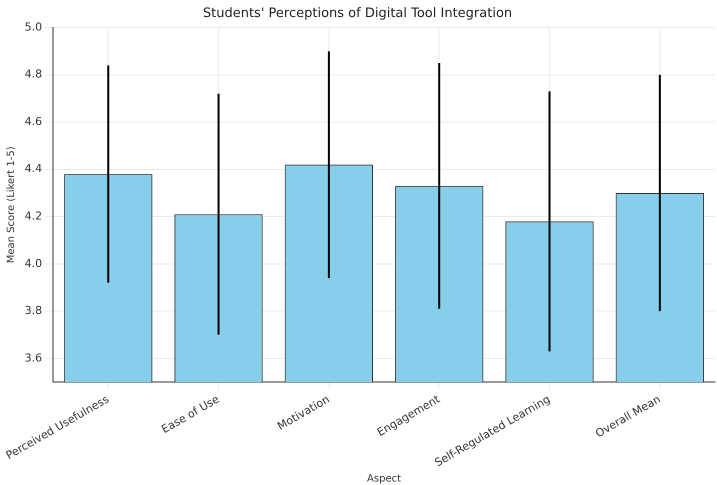  Describe the element at coordinates (33, 121) in the screenshot. I see `y-tick-label: 4.6` at that location.